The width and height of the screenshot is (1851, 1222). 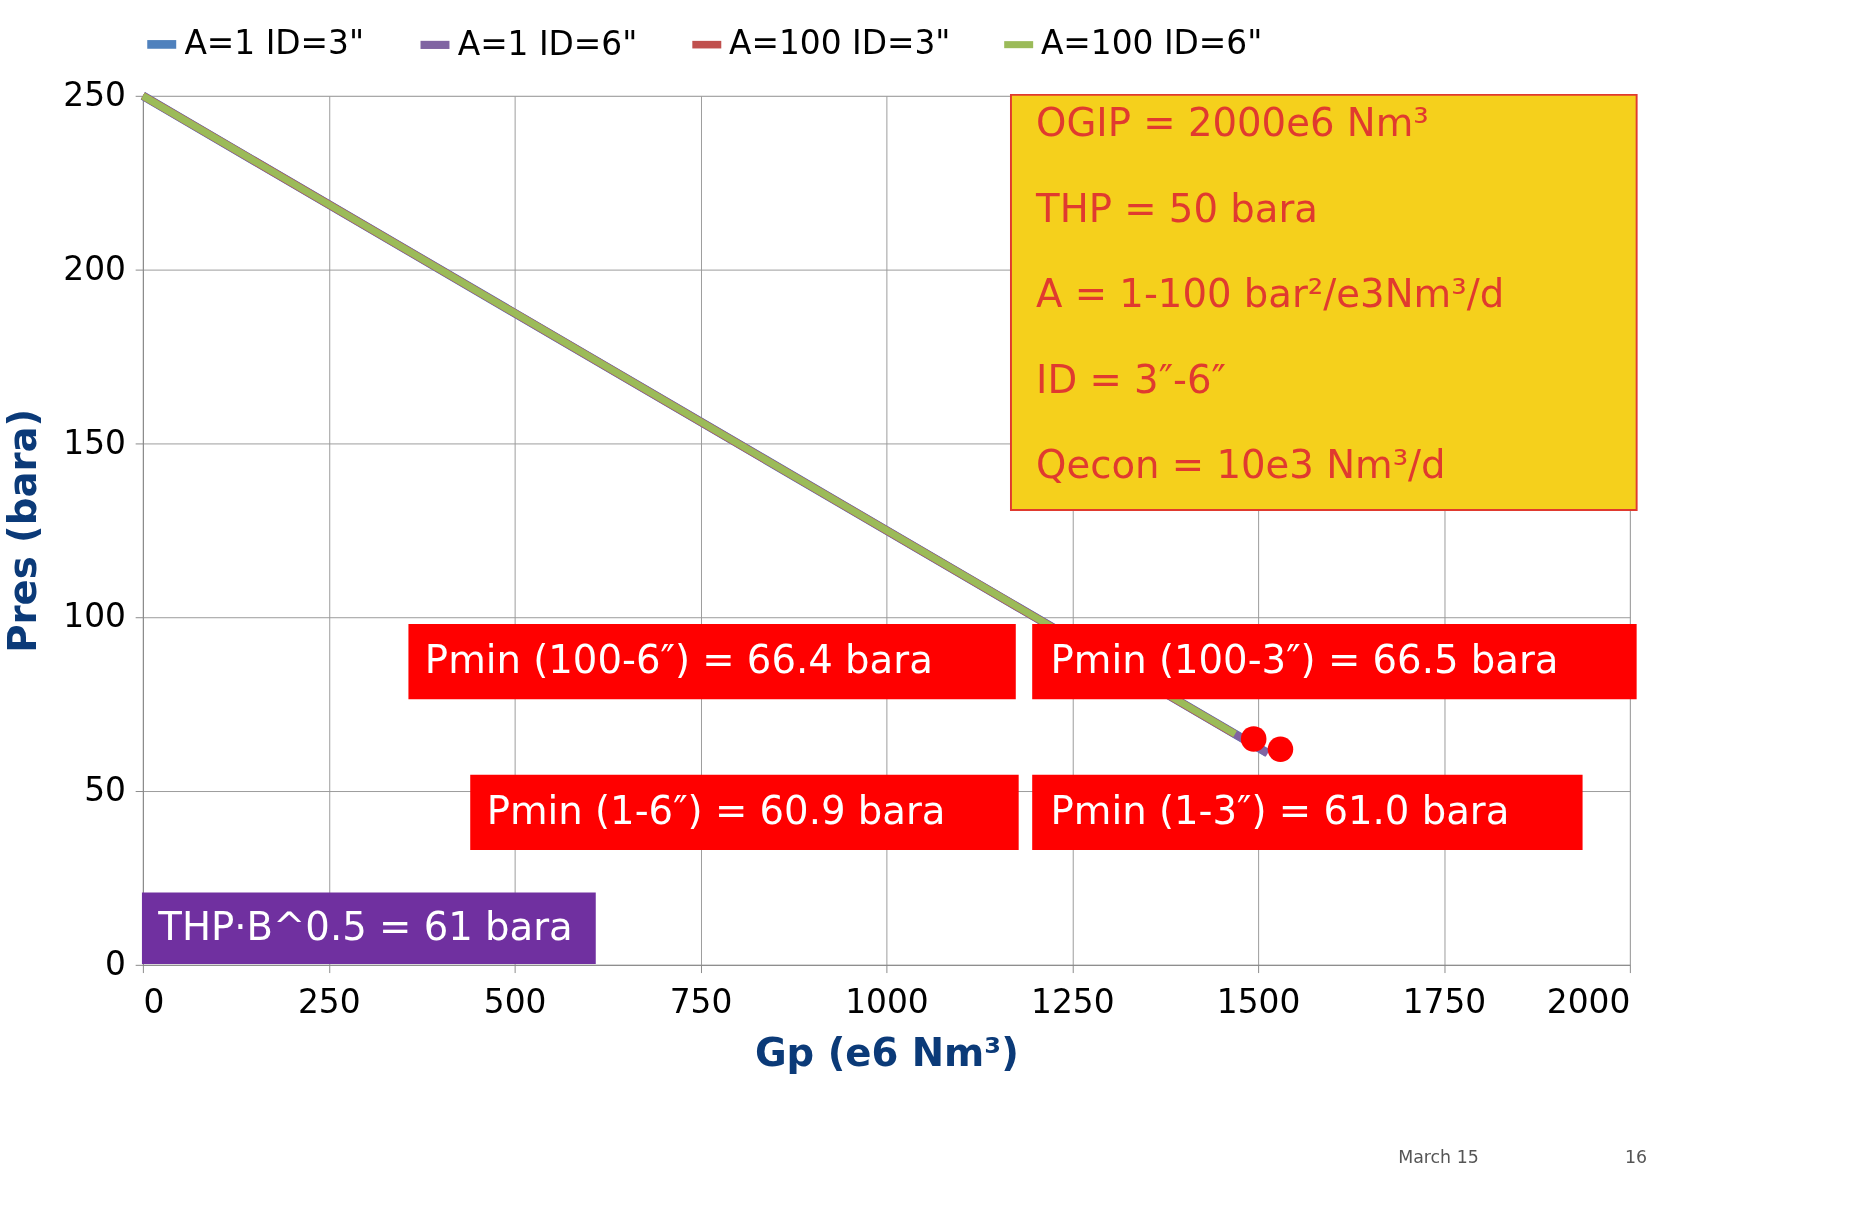 What do you see at coordinates (547, 43) in the screenshot?
I see `legend-label: A=1 ID=6"` at bounding box center [547, 43].